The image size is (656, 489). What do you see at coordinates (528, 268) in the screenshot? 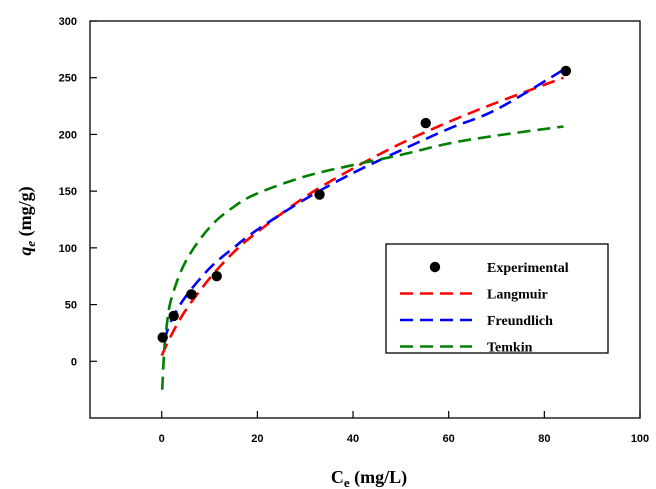
I see `legend-label-experimental: Experimental` at bounding box center [528, 268].